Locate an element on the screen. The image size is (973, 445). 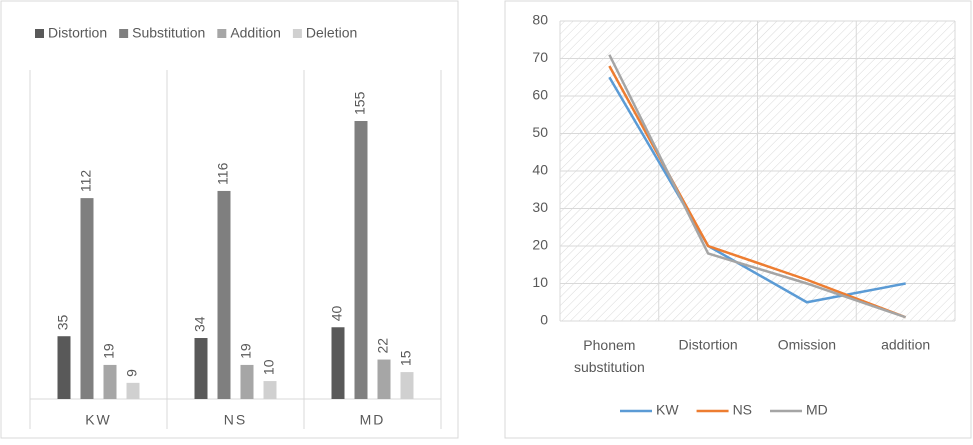
legend-label: KW is located at coordinates (667, 410).